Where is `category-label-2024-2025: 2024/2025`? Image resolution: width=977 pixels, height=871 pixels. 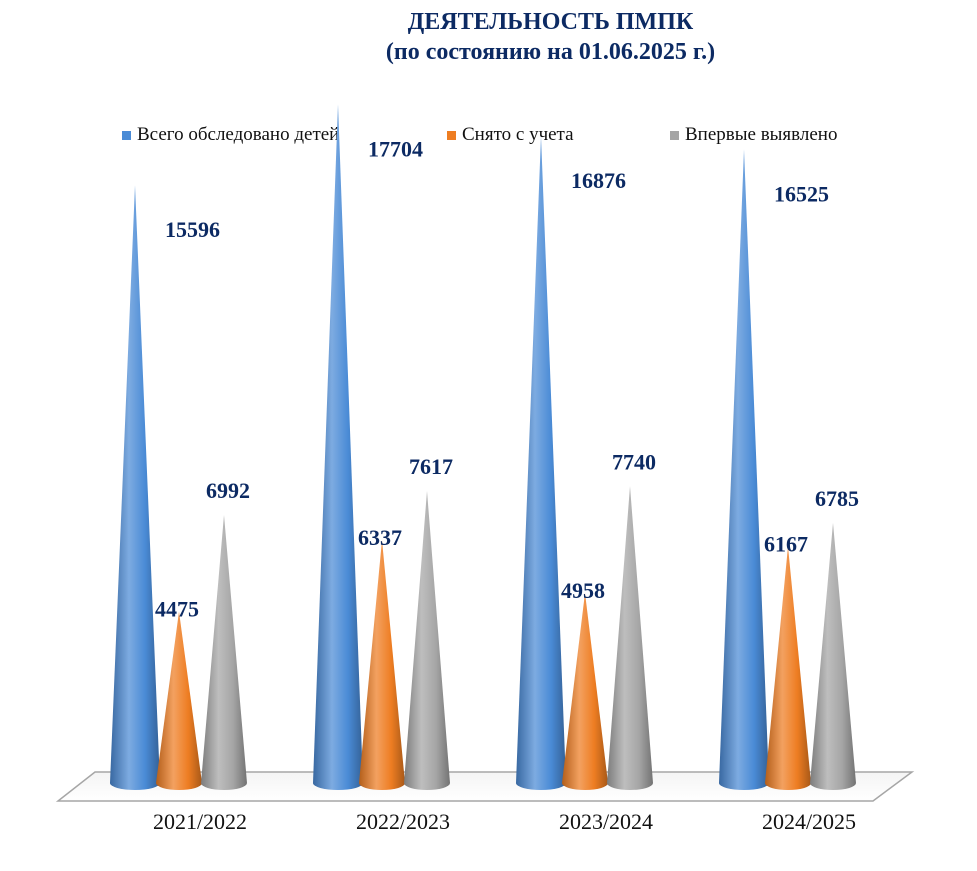
category-label-2024-2025: 2024/2025 is located at coordinates (809, 821).